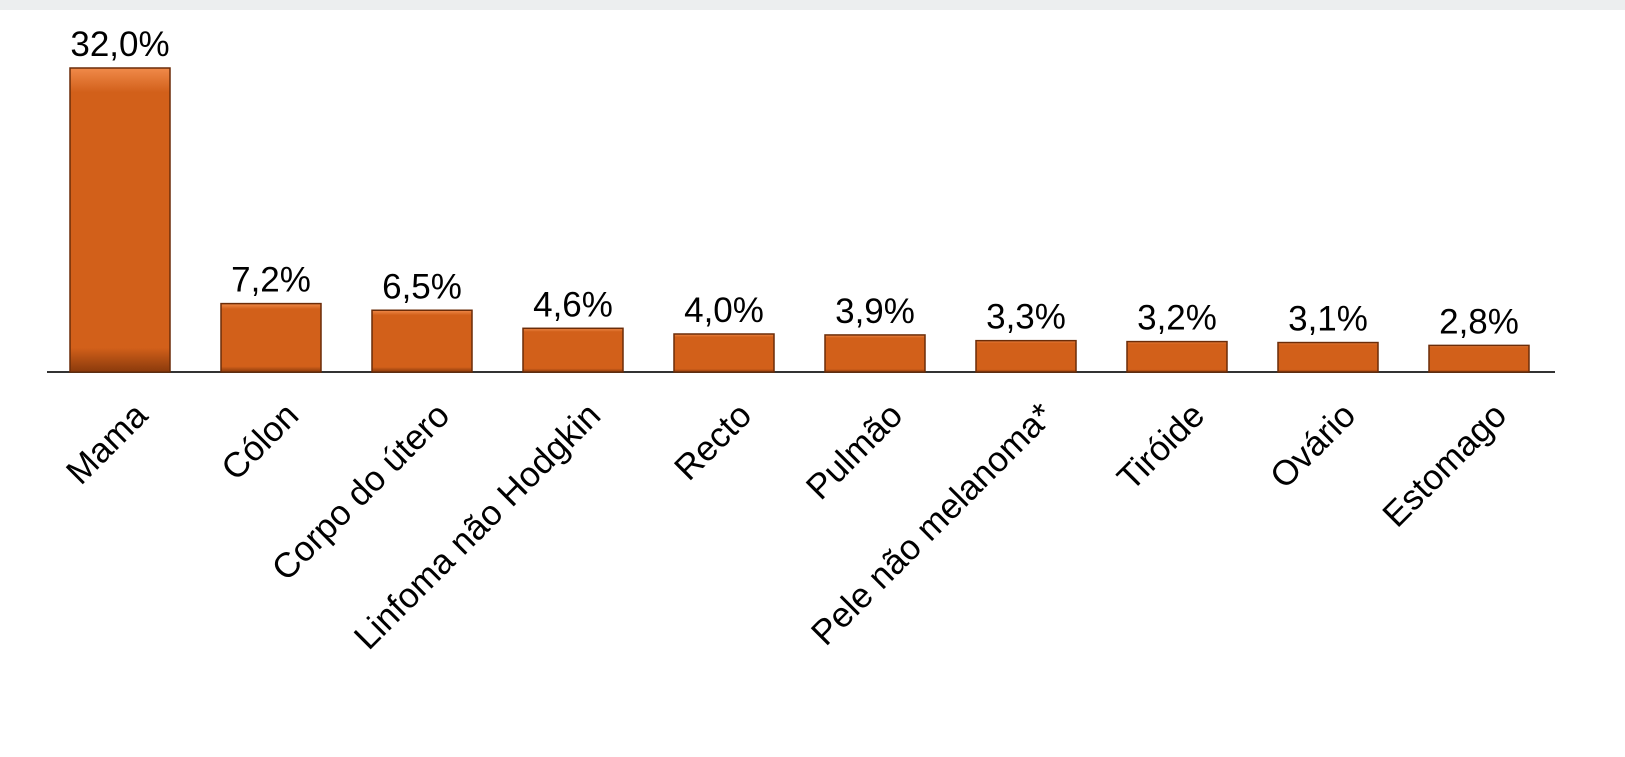  What do you see at coordinates (422, 286) in the screenshot?
I see `value-label: 6,5%` at bounding box center [422, 286].